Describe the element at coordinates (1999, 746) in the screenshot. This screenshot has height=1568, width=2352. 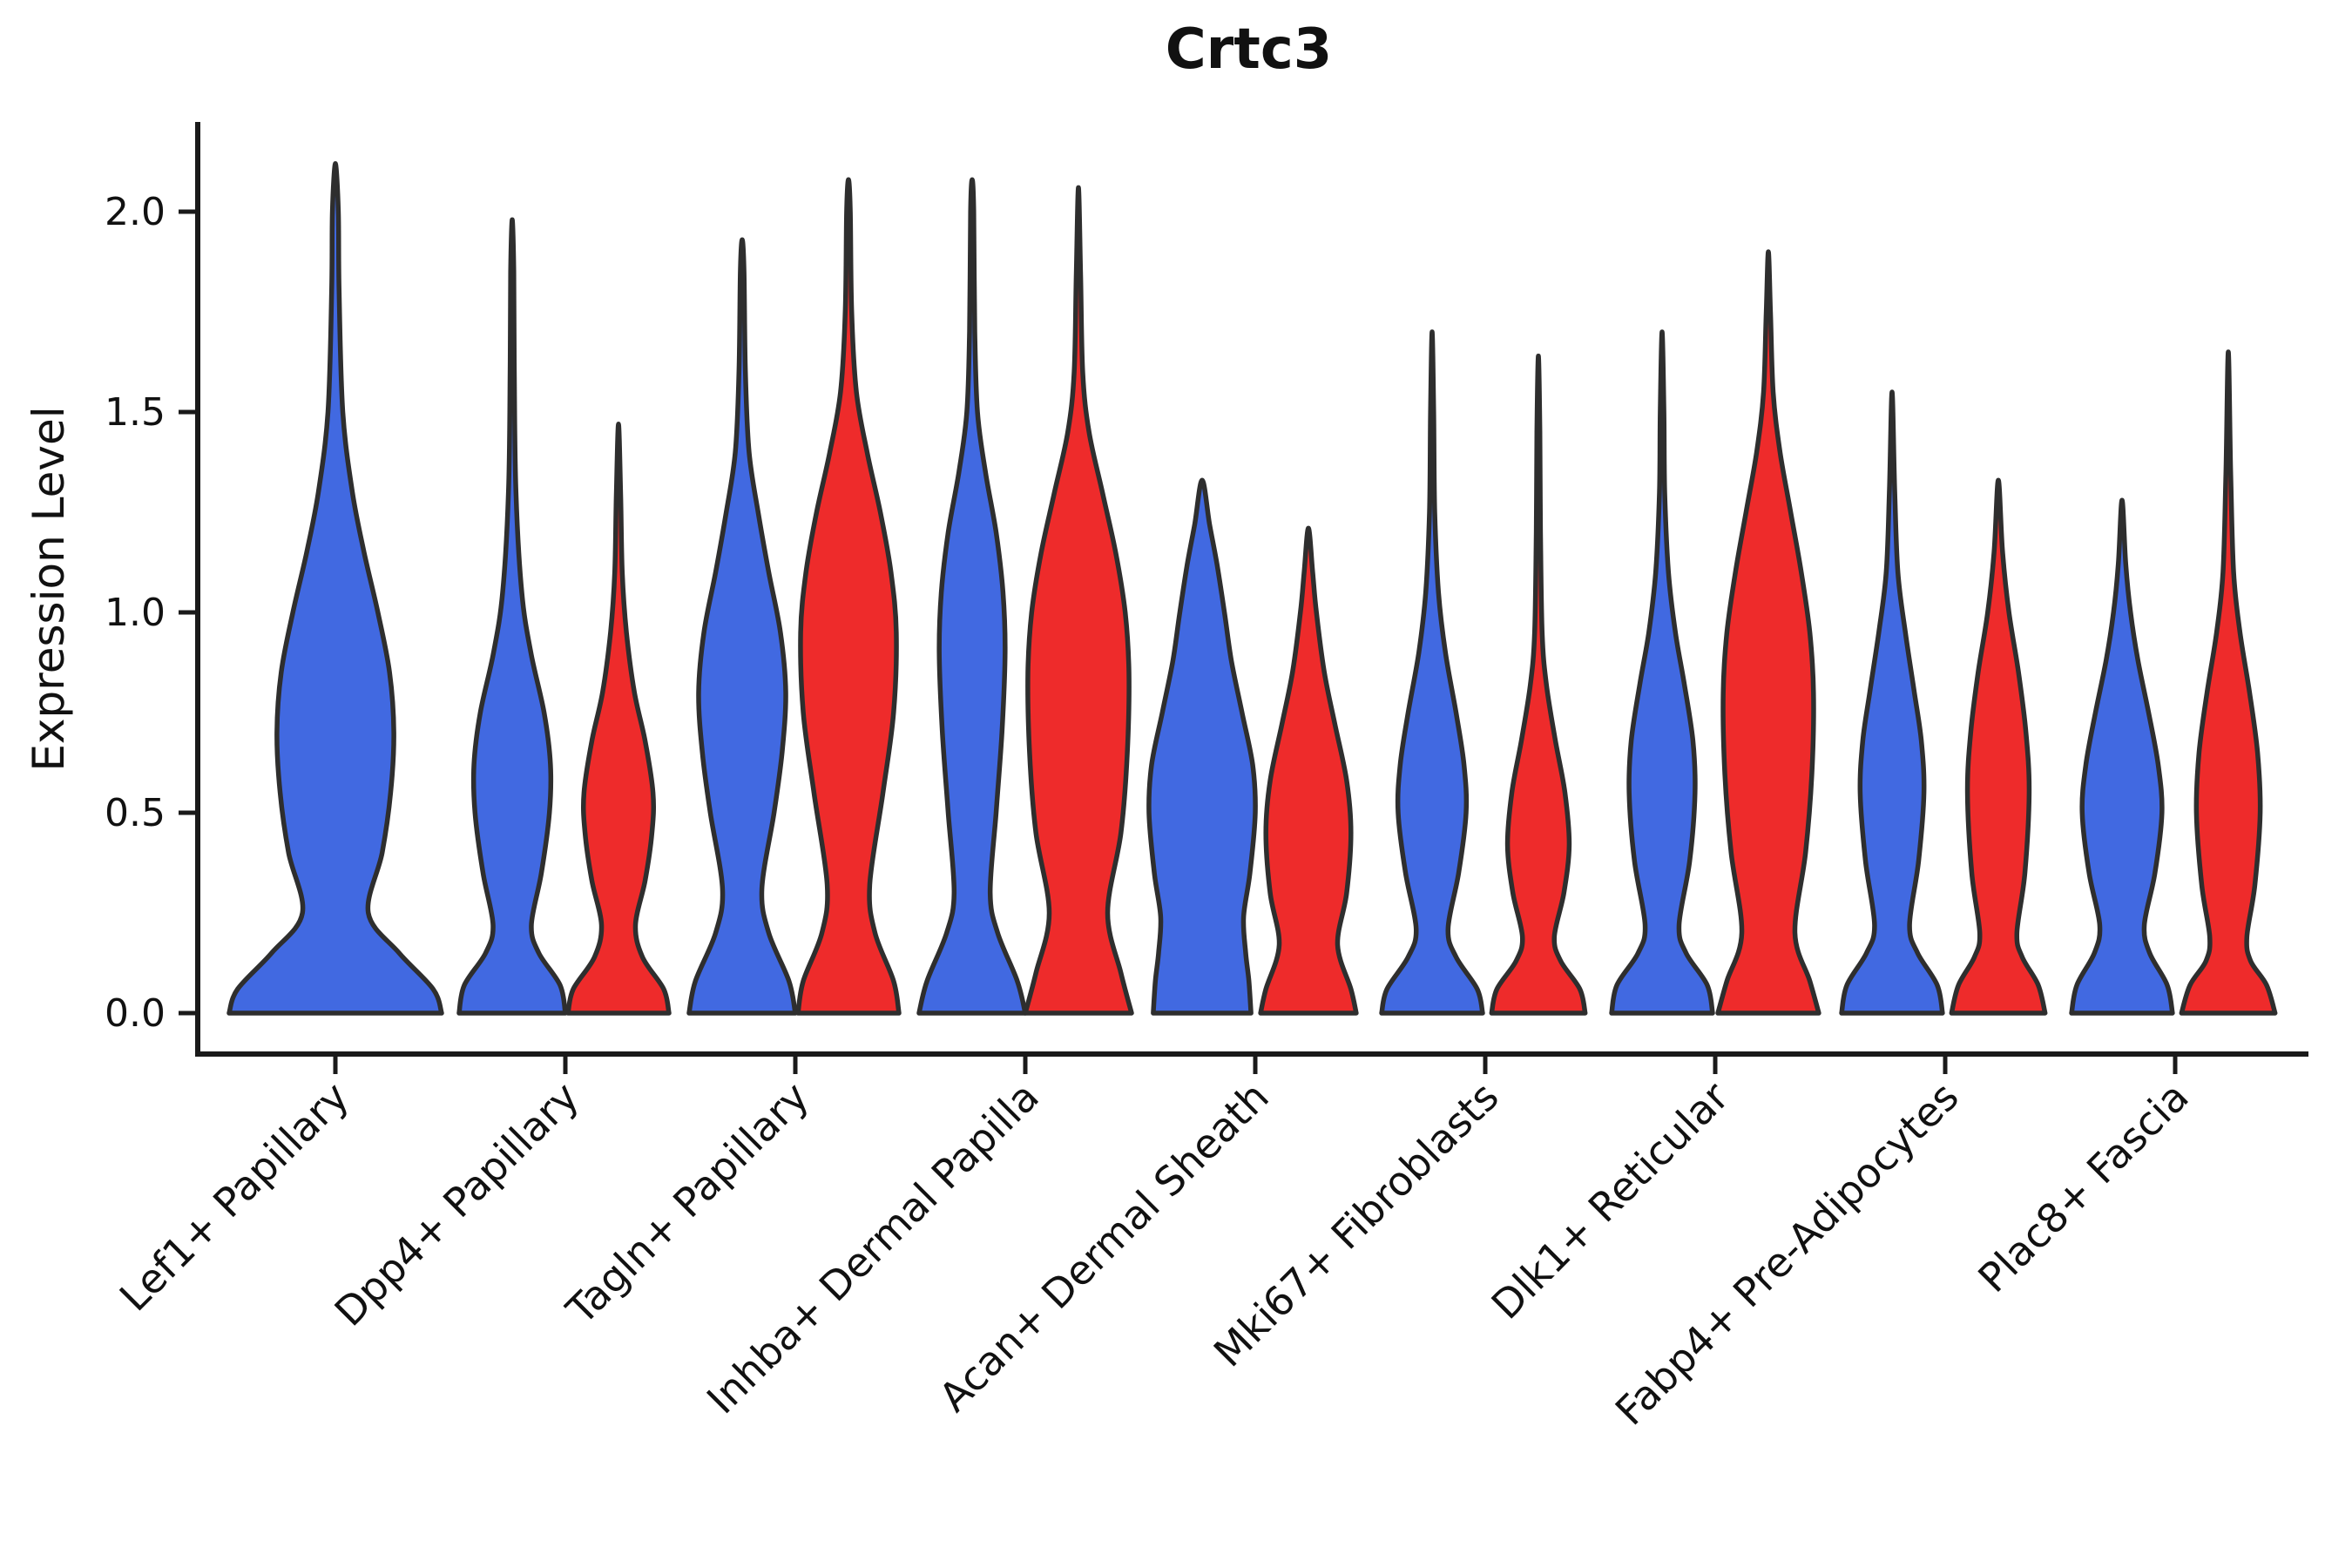
I see `violin-Fabp4+ Pre-Adipocytes-group-red` at that location.